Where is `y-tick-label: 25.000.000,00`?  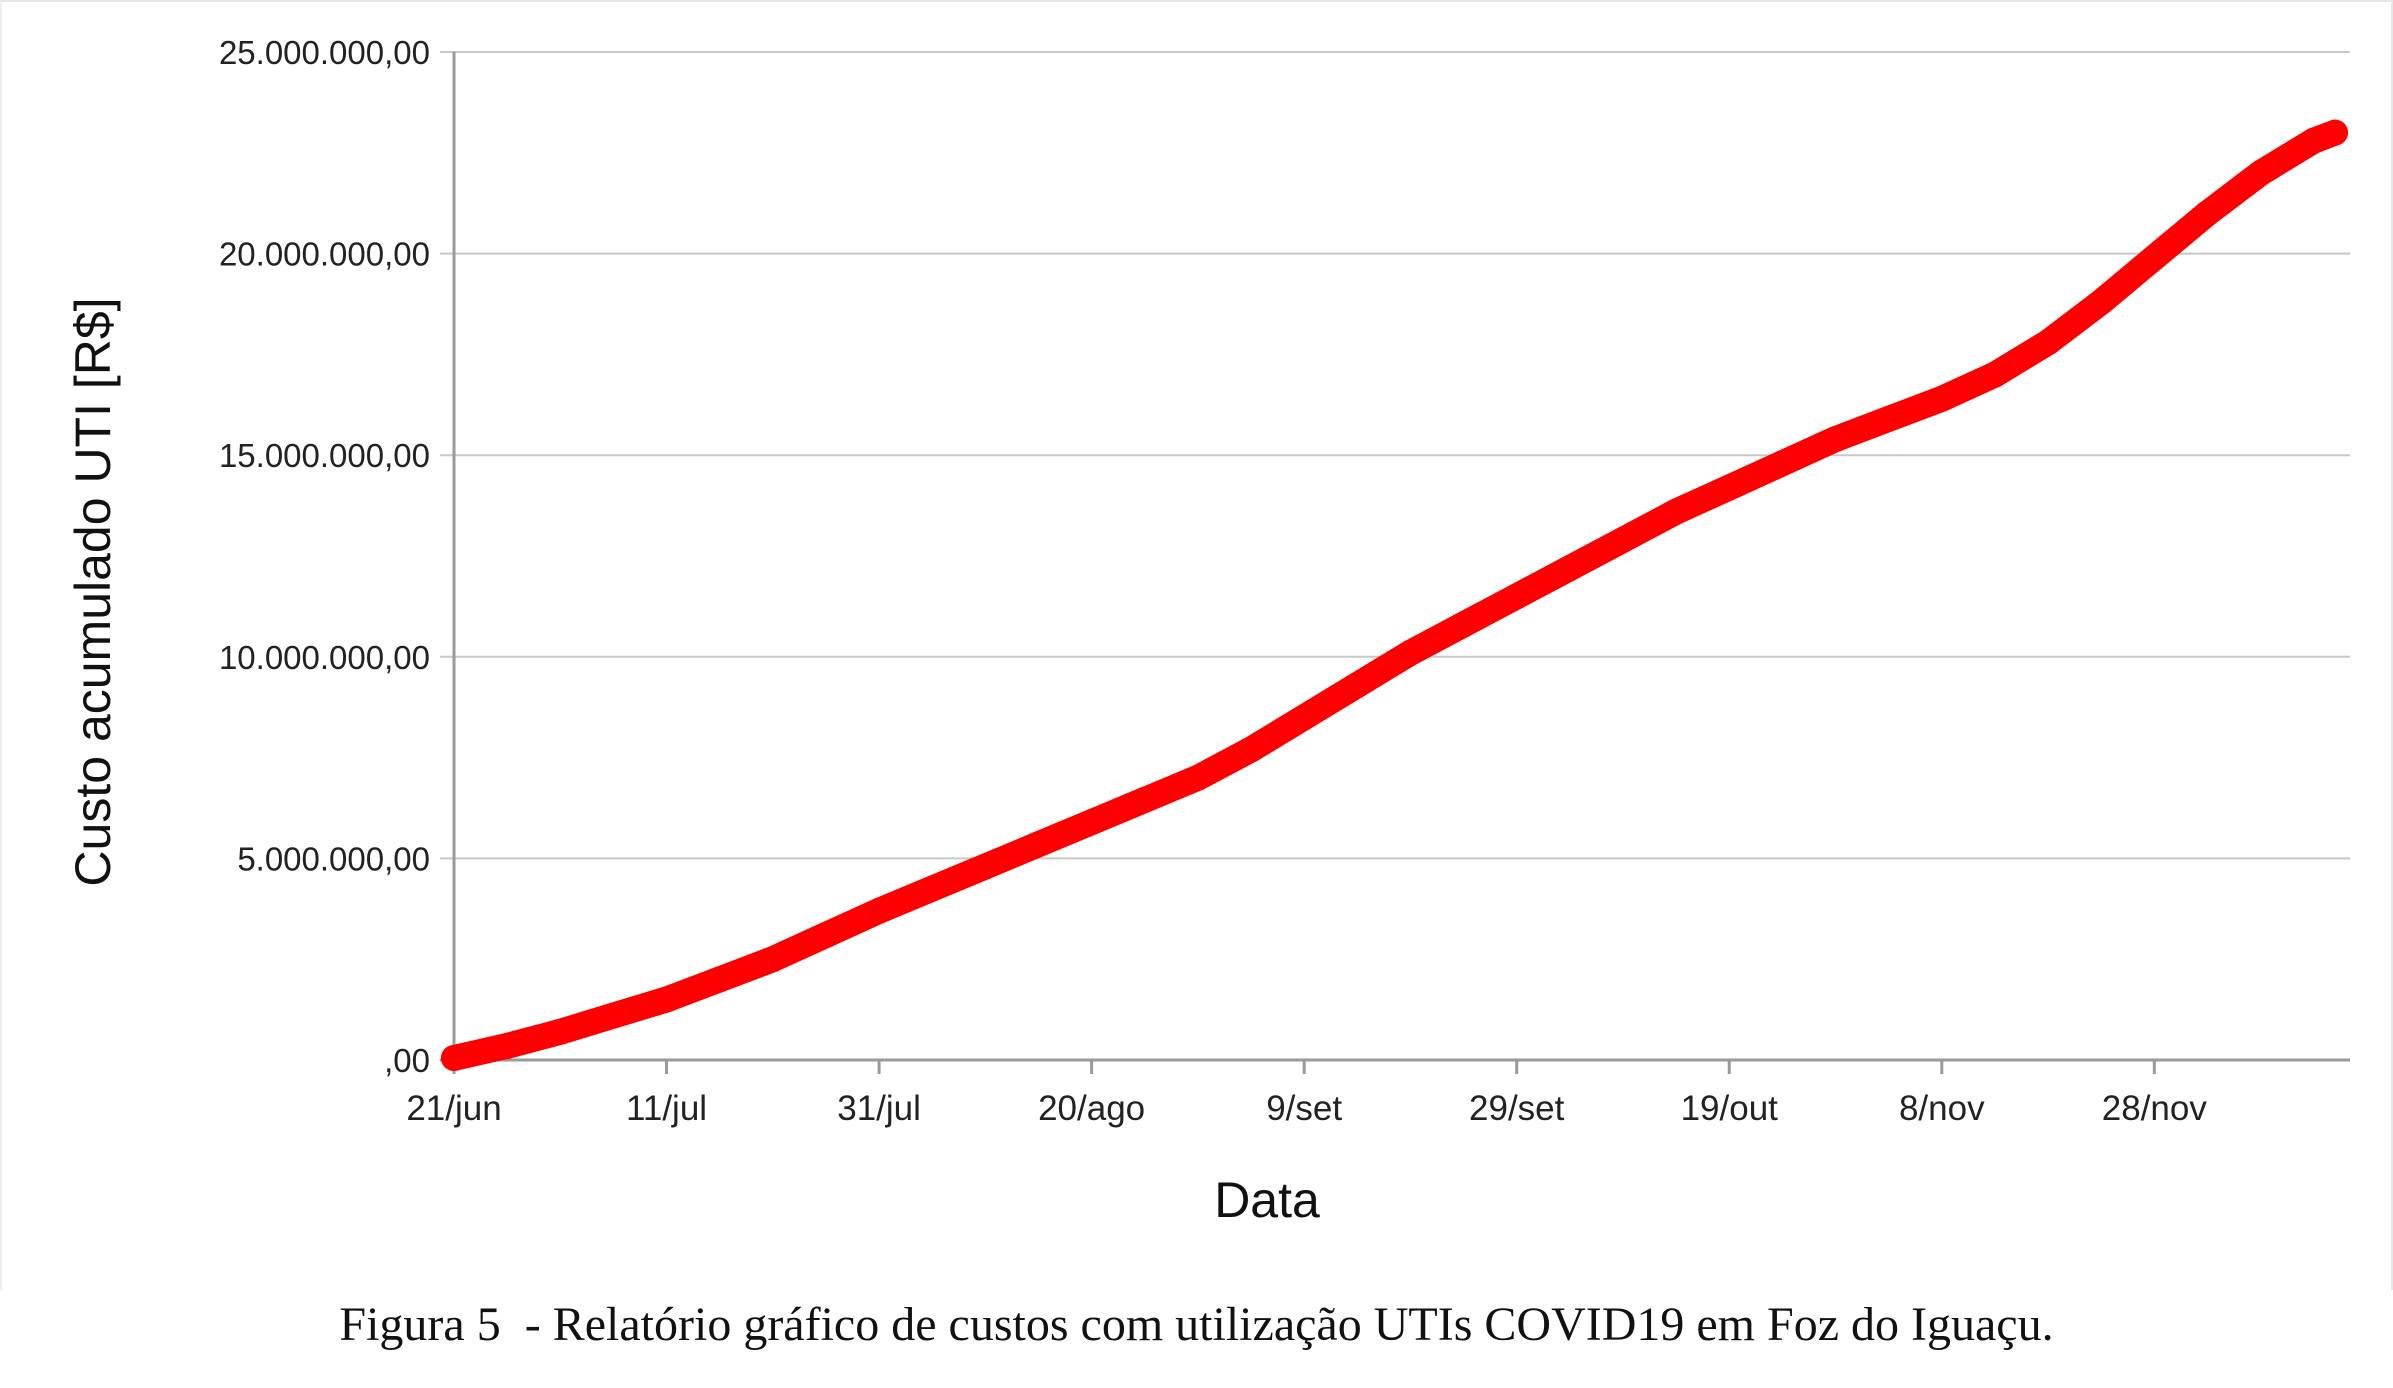
y-tick-label: 25.000.000,00 is located at coordinates (324, 52).